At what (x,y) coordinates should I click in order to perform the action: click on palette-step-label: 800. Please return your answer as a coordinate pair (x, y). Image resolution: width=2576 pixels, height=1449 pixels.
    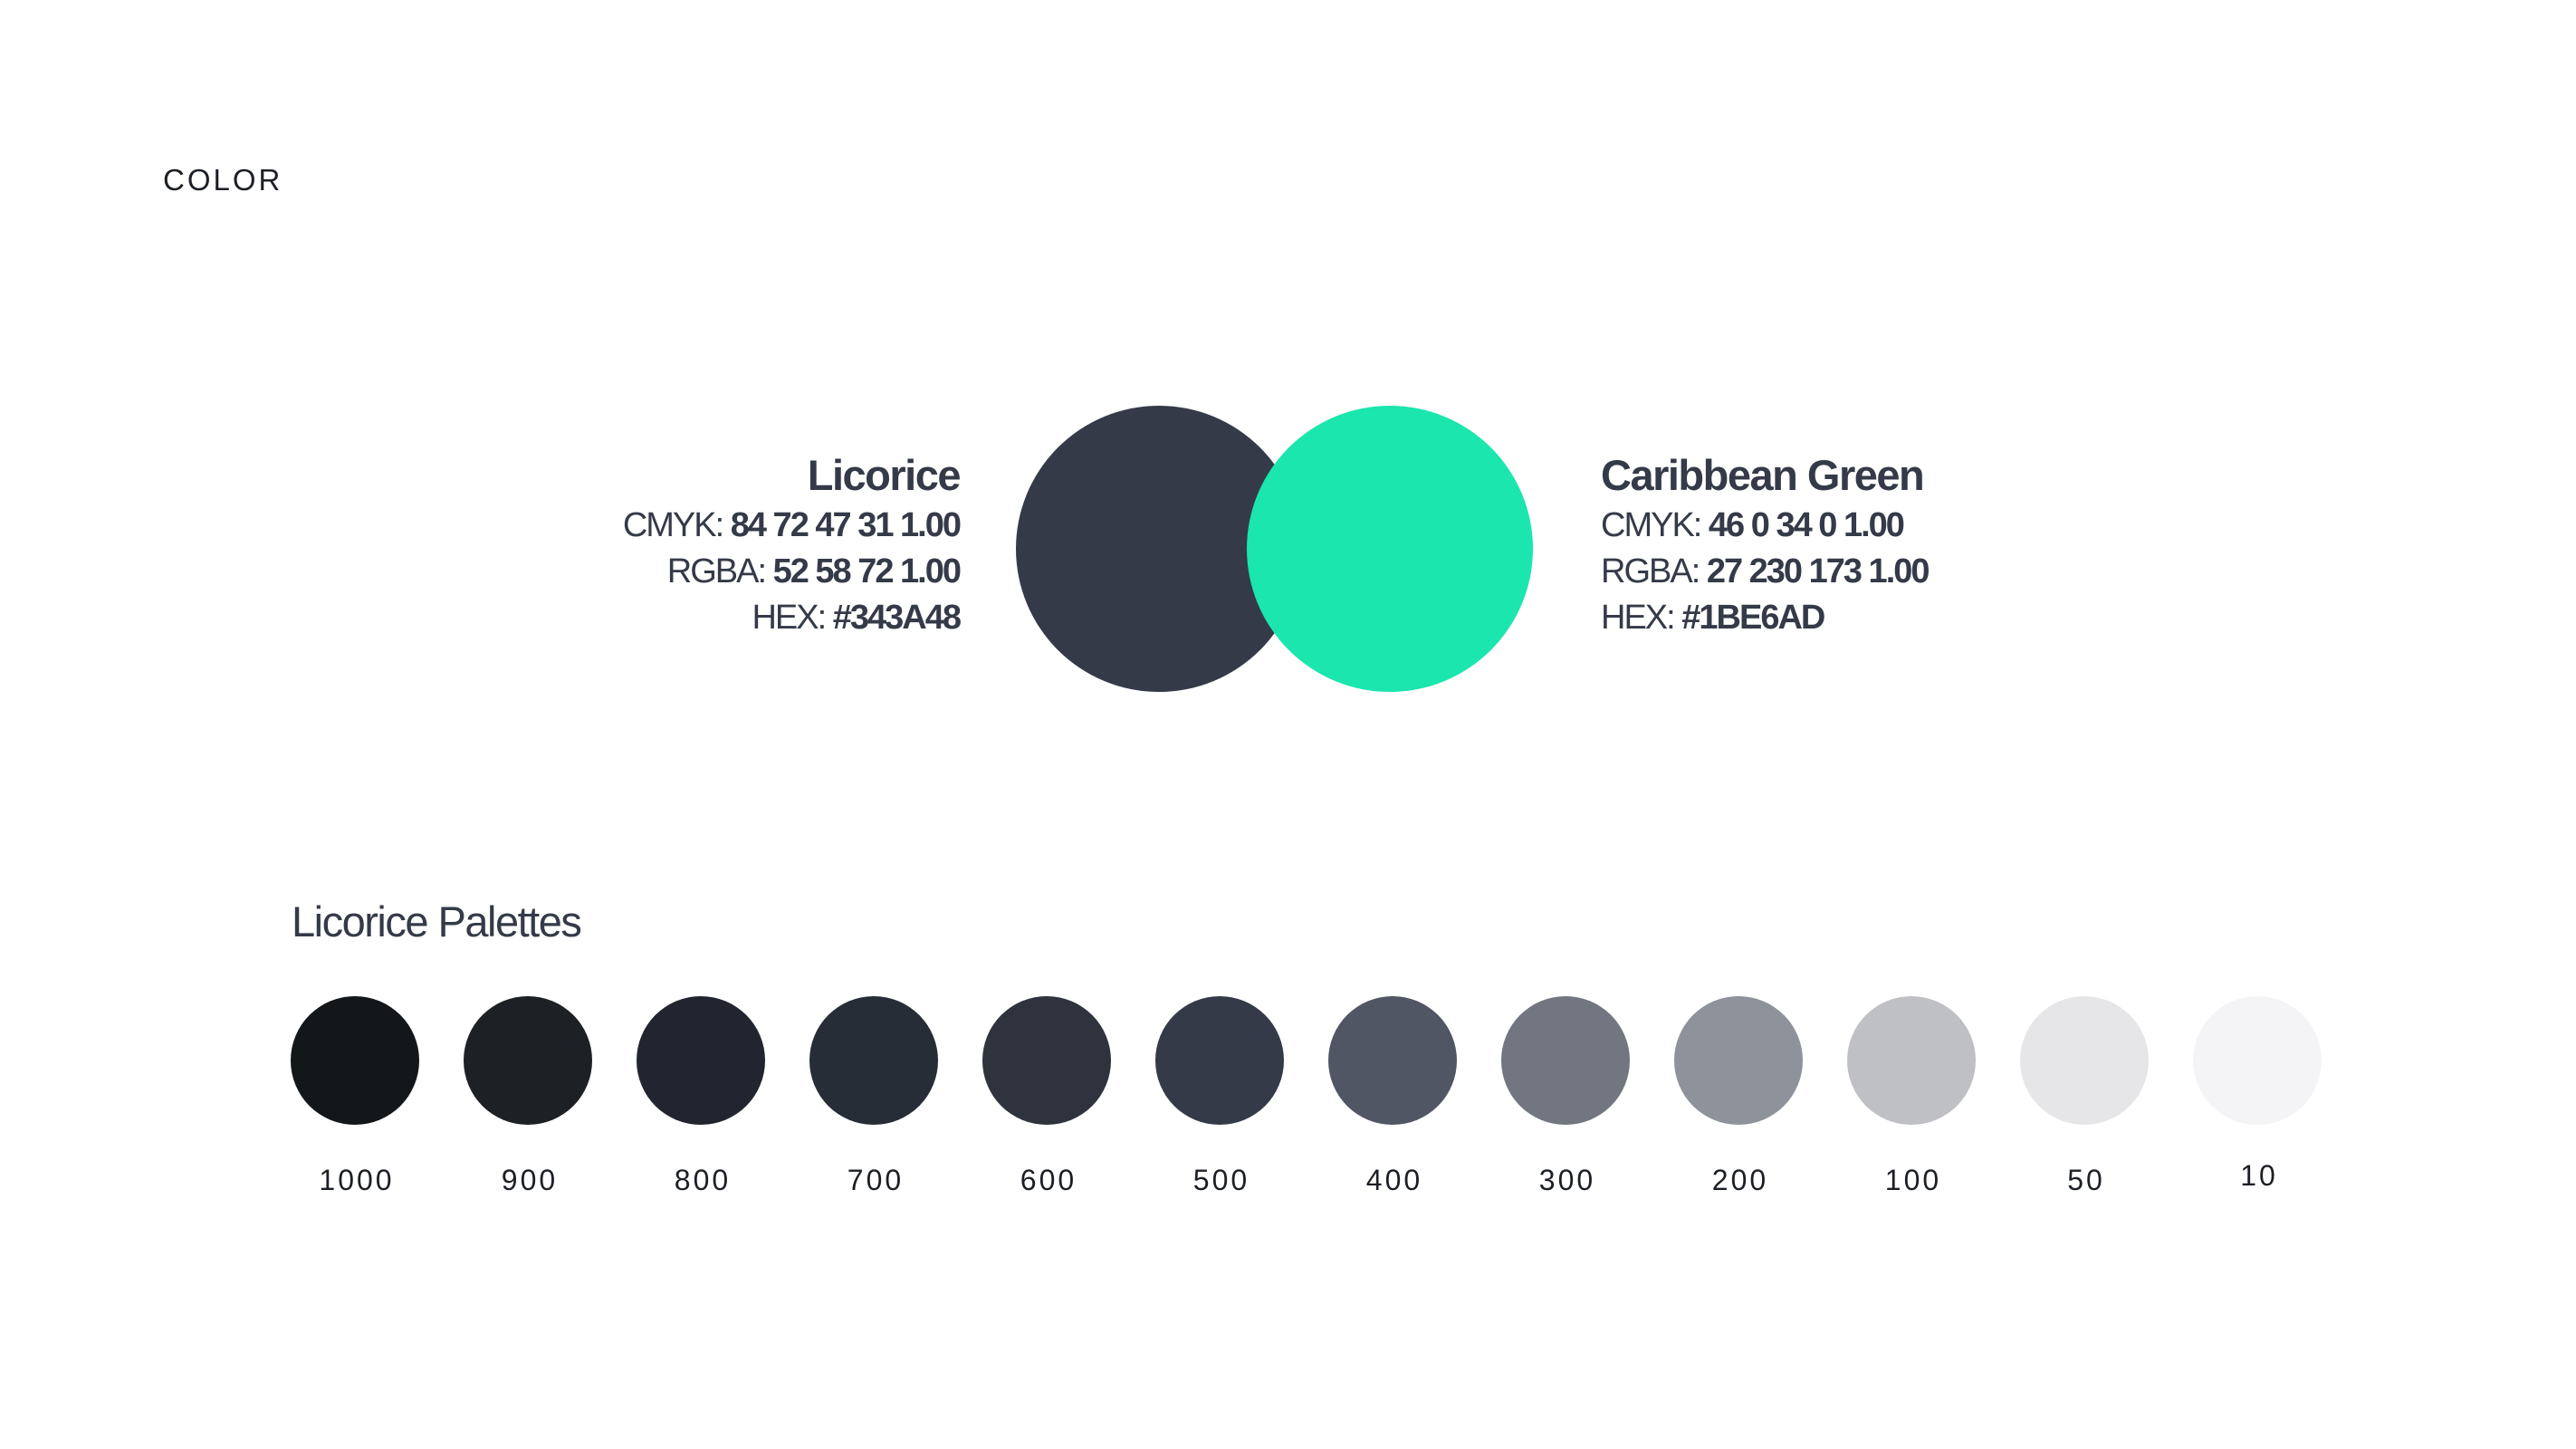
    Looking at the image, I should click on (703, 1180).